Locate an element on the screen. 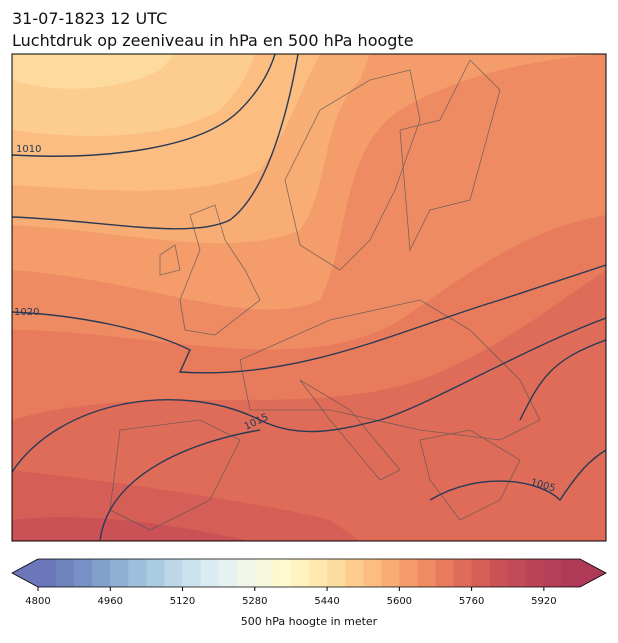  colorbar-outline is located at coordinates (309, 573).